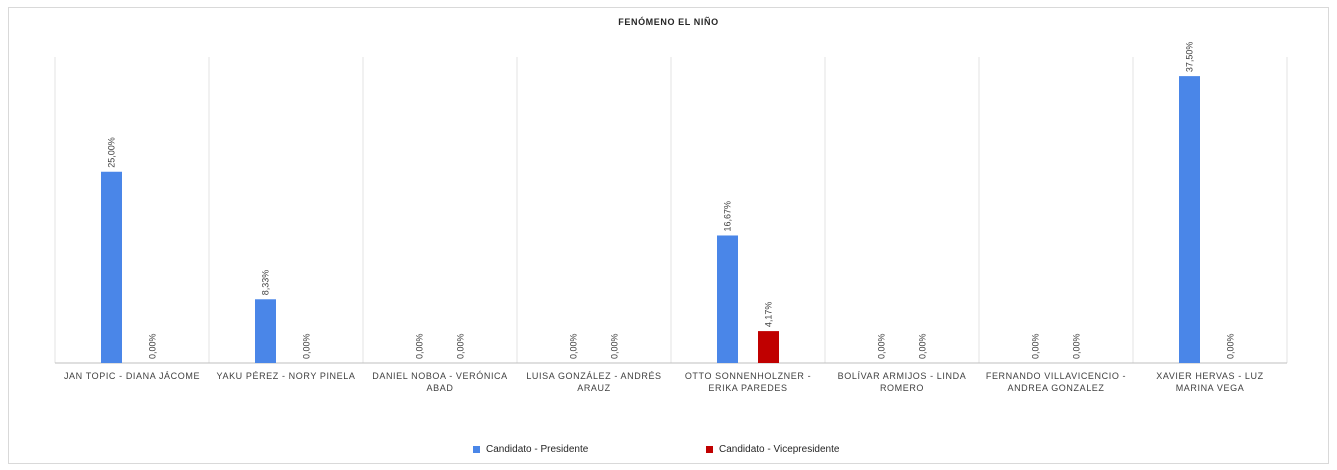  I want to click on data-label: 25,00%, so click(112, 152).